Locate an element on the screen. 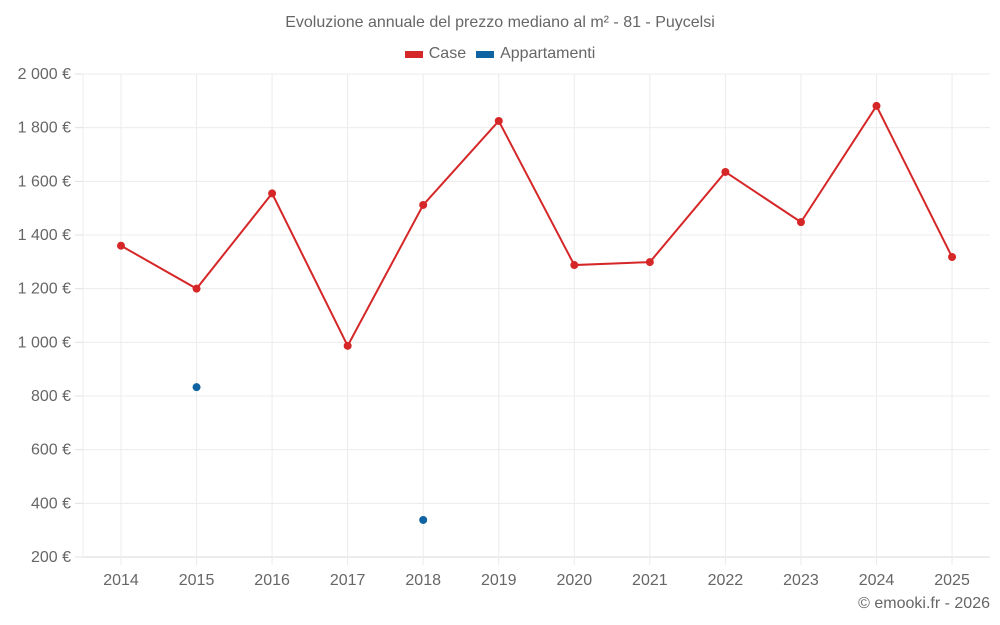 The image size is (1000, 625). y-tick-label: 1 400 € is located at coordinates (44, 235).